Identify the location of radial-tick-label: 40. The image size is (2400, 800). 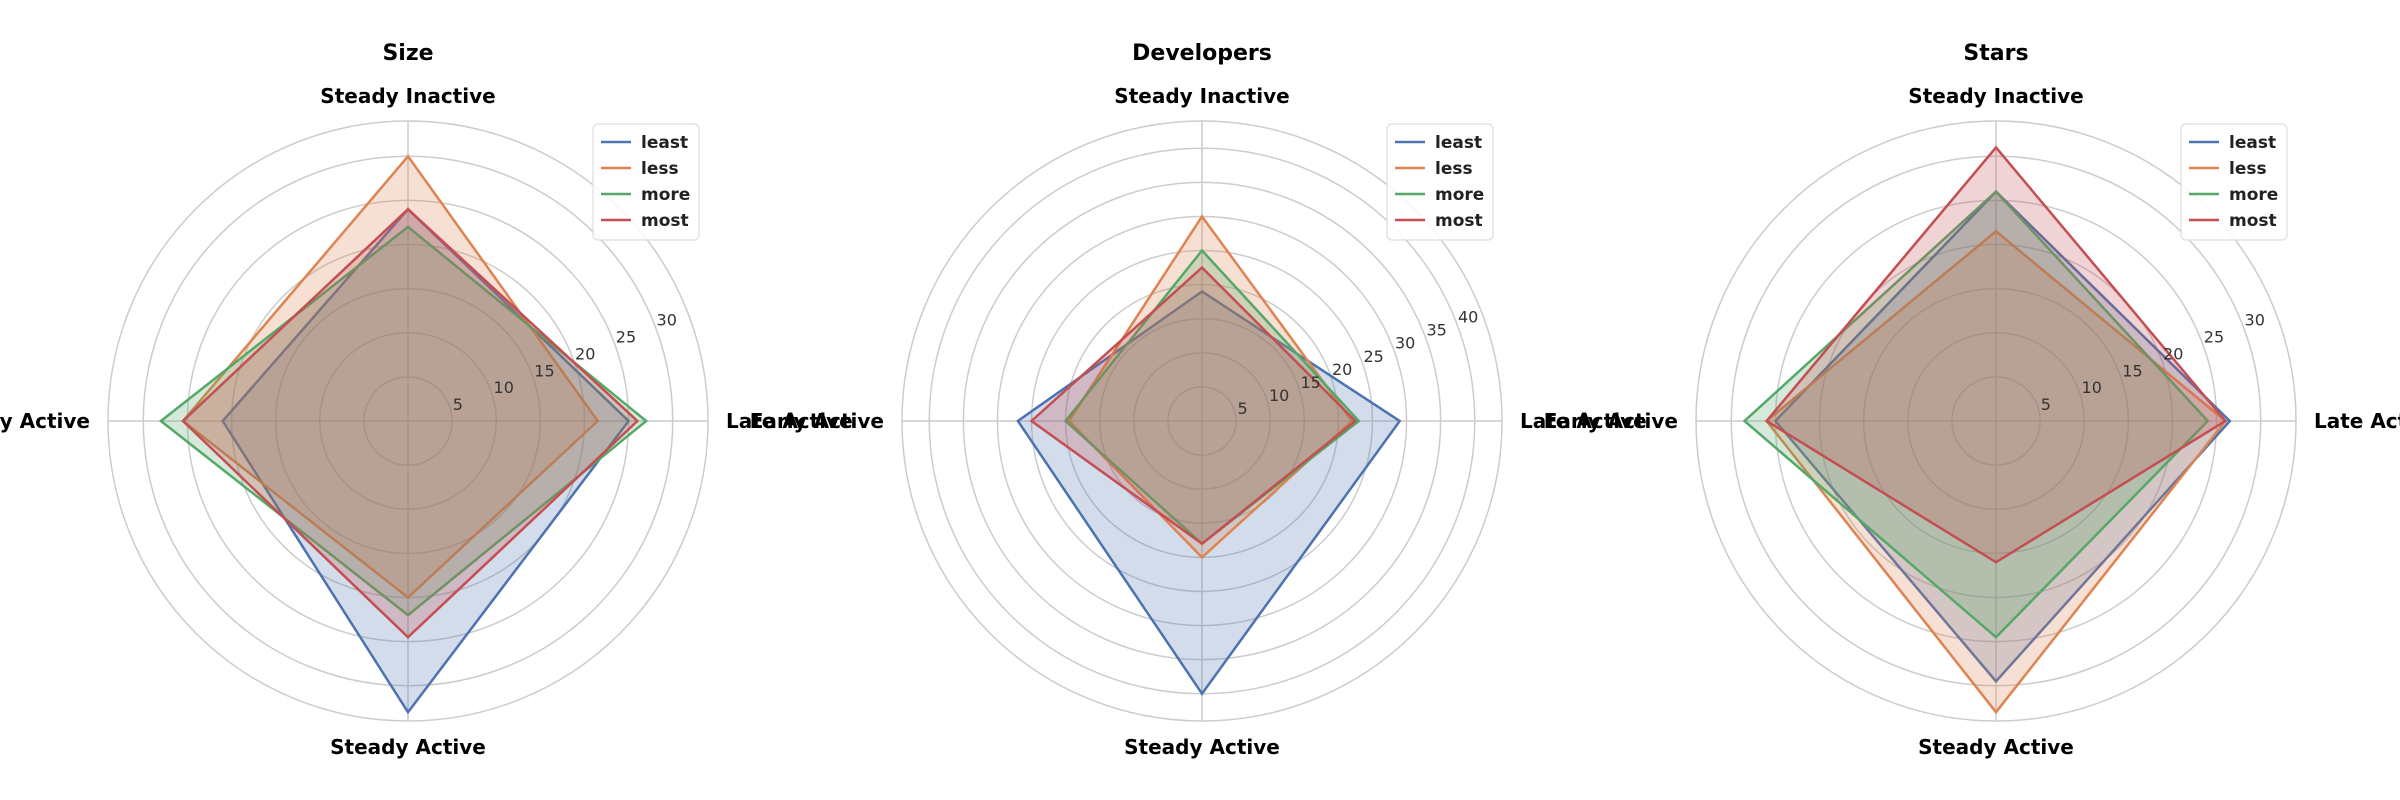
(1468, 317).